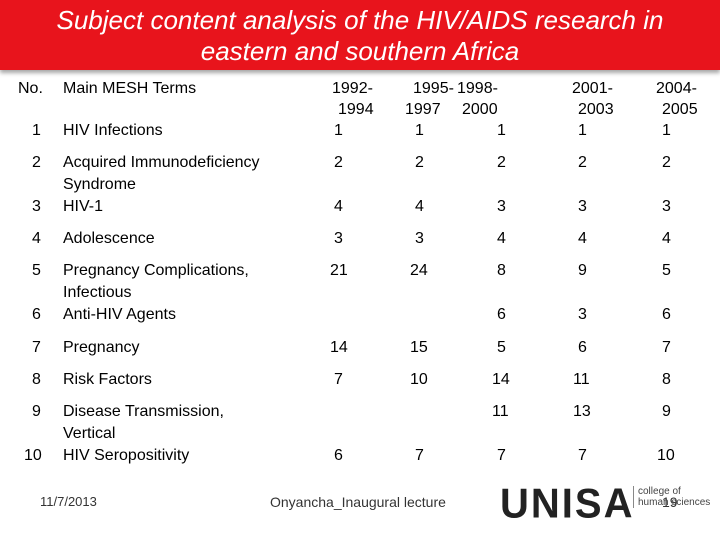  I want to click on row-4-val-1: 3, so click(338, 238).